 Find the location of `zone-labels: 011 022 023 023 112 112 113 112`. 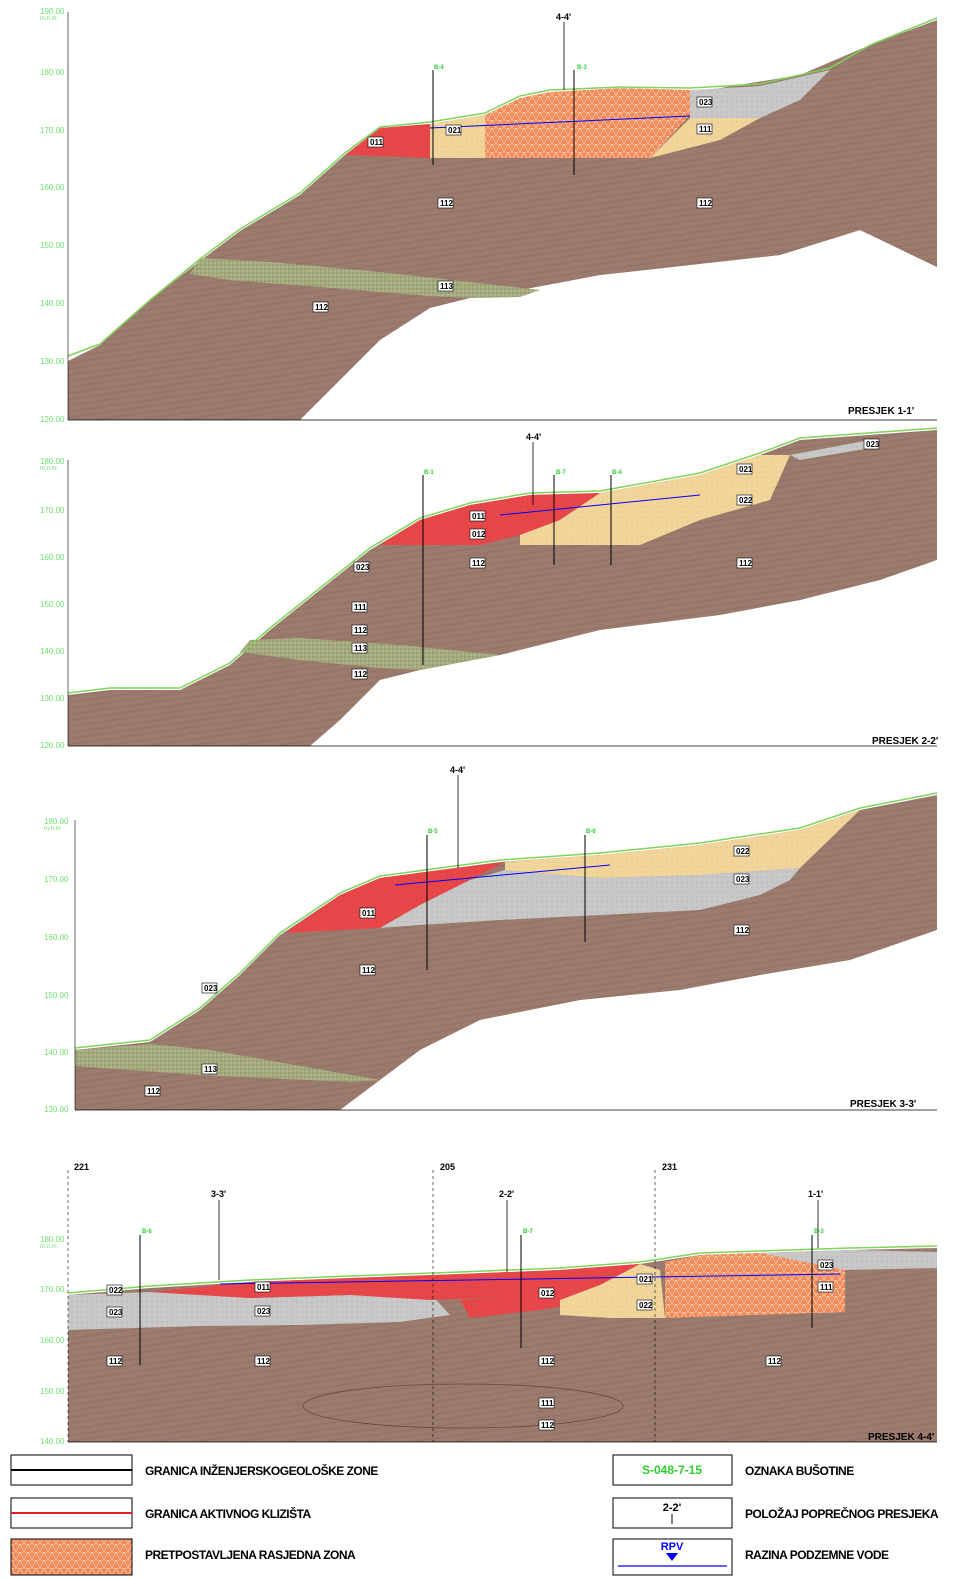

zone-labels: 011 022 023 023 112 112 113 112 is located at coordinates (447, 971).